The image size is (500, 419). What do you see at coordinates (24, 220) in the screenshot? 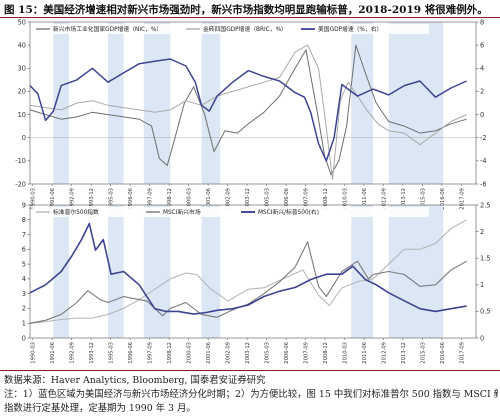
I see `y-left-tick-label: 8` at bounding box center [24, 220].